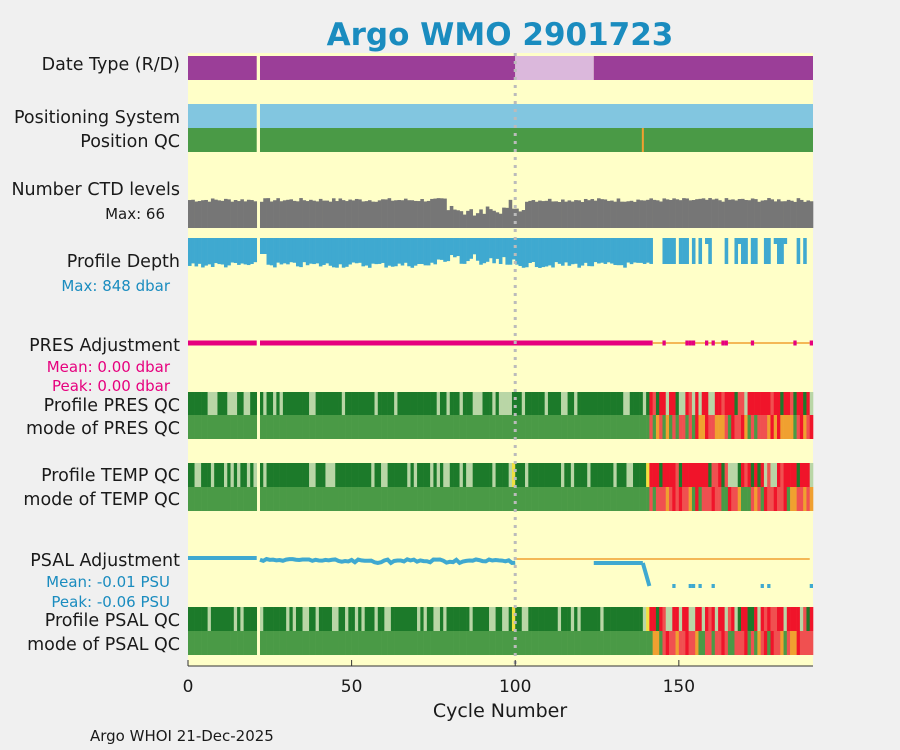  Describe the element at coordinates (439, 678) in the screenshot. I see `x-axis-ticks: 0 50 100 150` at that location.